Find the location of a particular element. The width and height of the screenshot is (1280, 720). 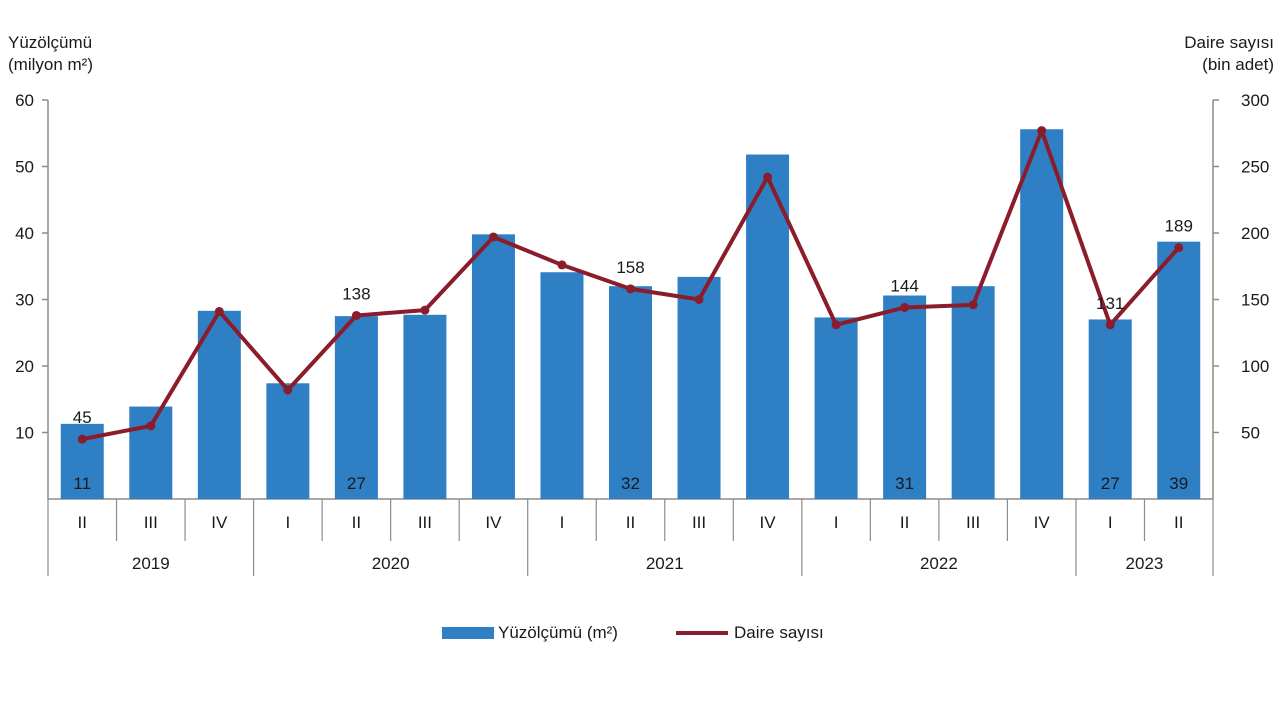

legend-bar-swatch is located at coordinates (468, 633).